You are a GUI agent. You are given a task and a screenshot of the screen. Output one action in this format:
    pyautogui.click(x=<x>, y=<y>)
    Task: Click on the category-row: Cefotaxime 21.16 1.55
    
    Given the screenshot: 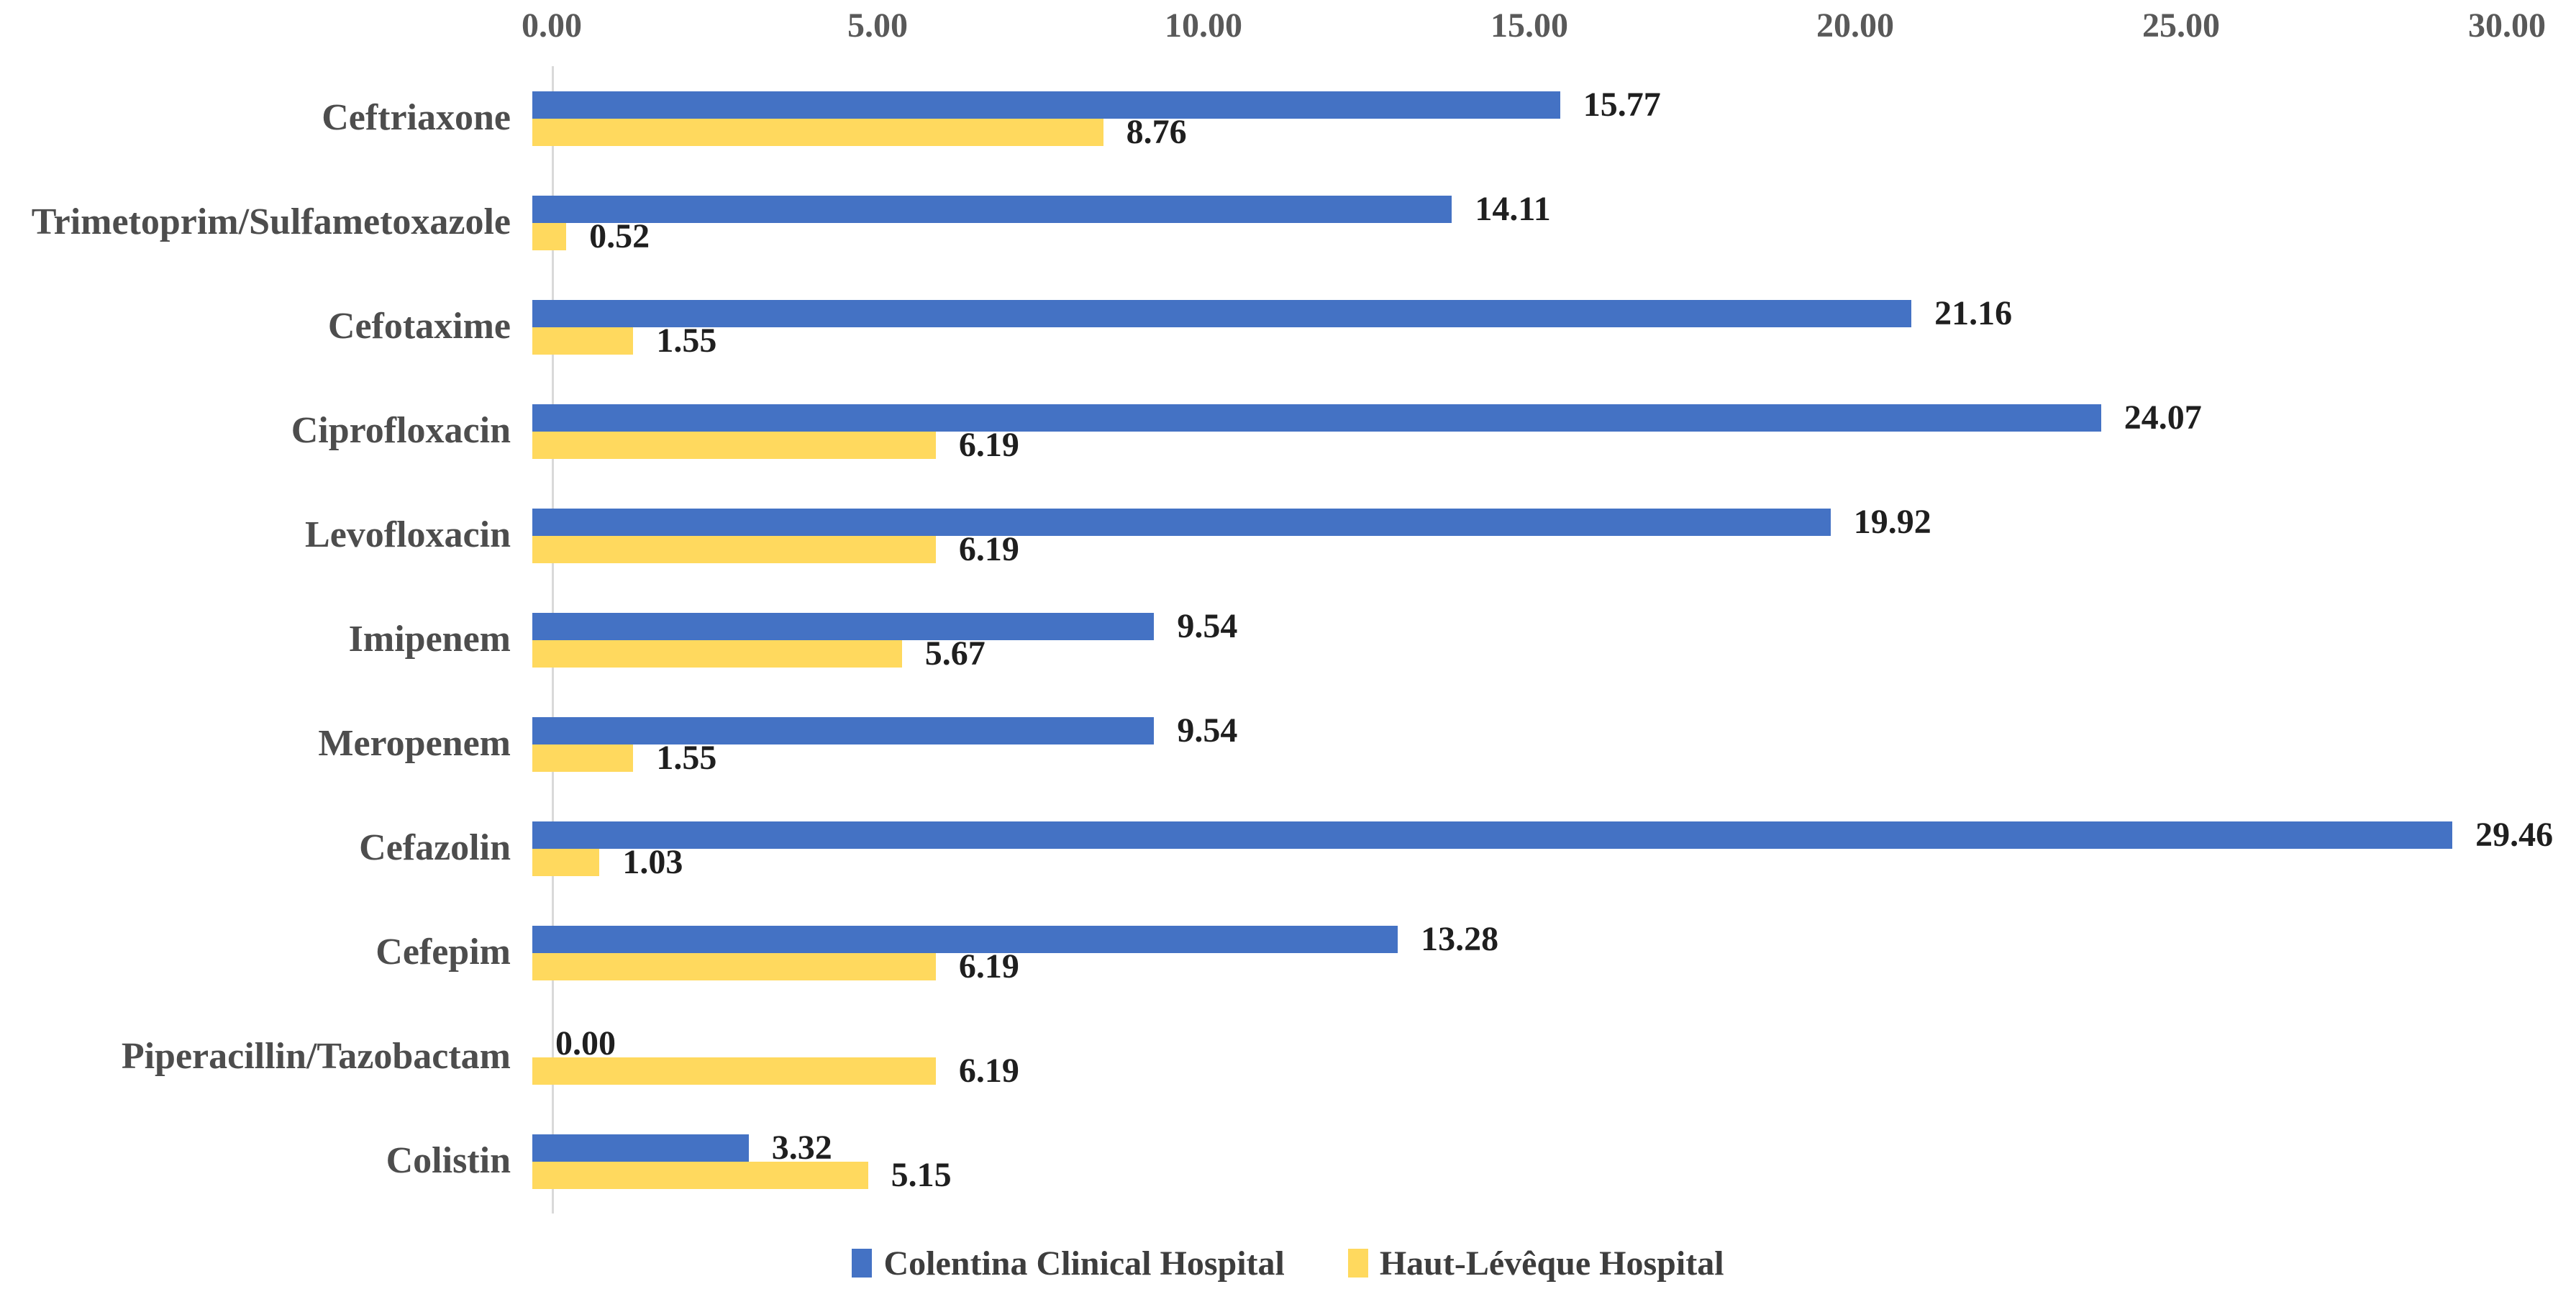 What is the action you would take?
    pyautogui.click(x=1288, y=327)
    